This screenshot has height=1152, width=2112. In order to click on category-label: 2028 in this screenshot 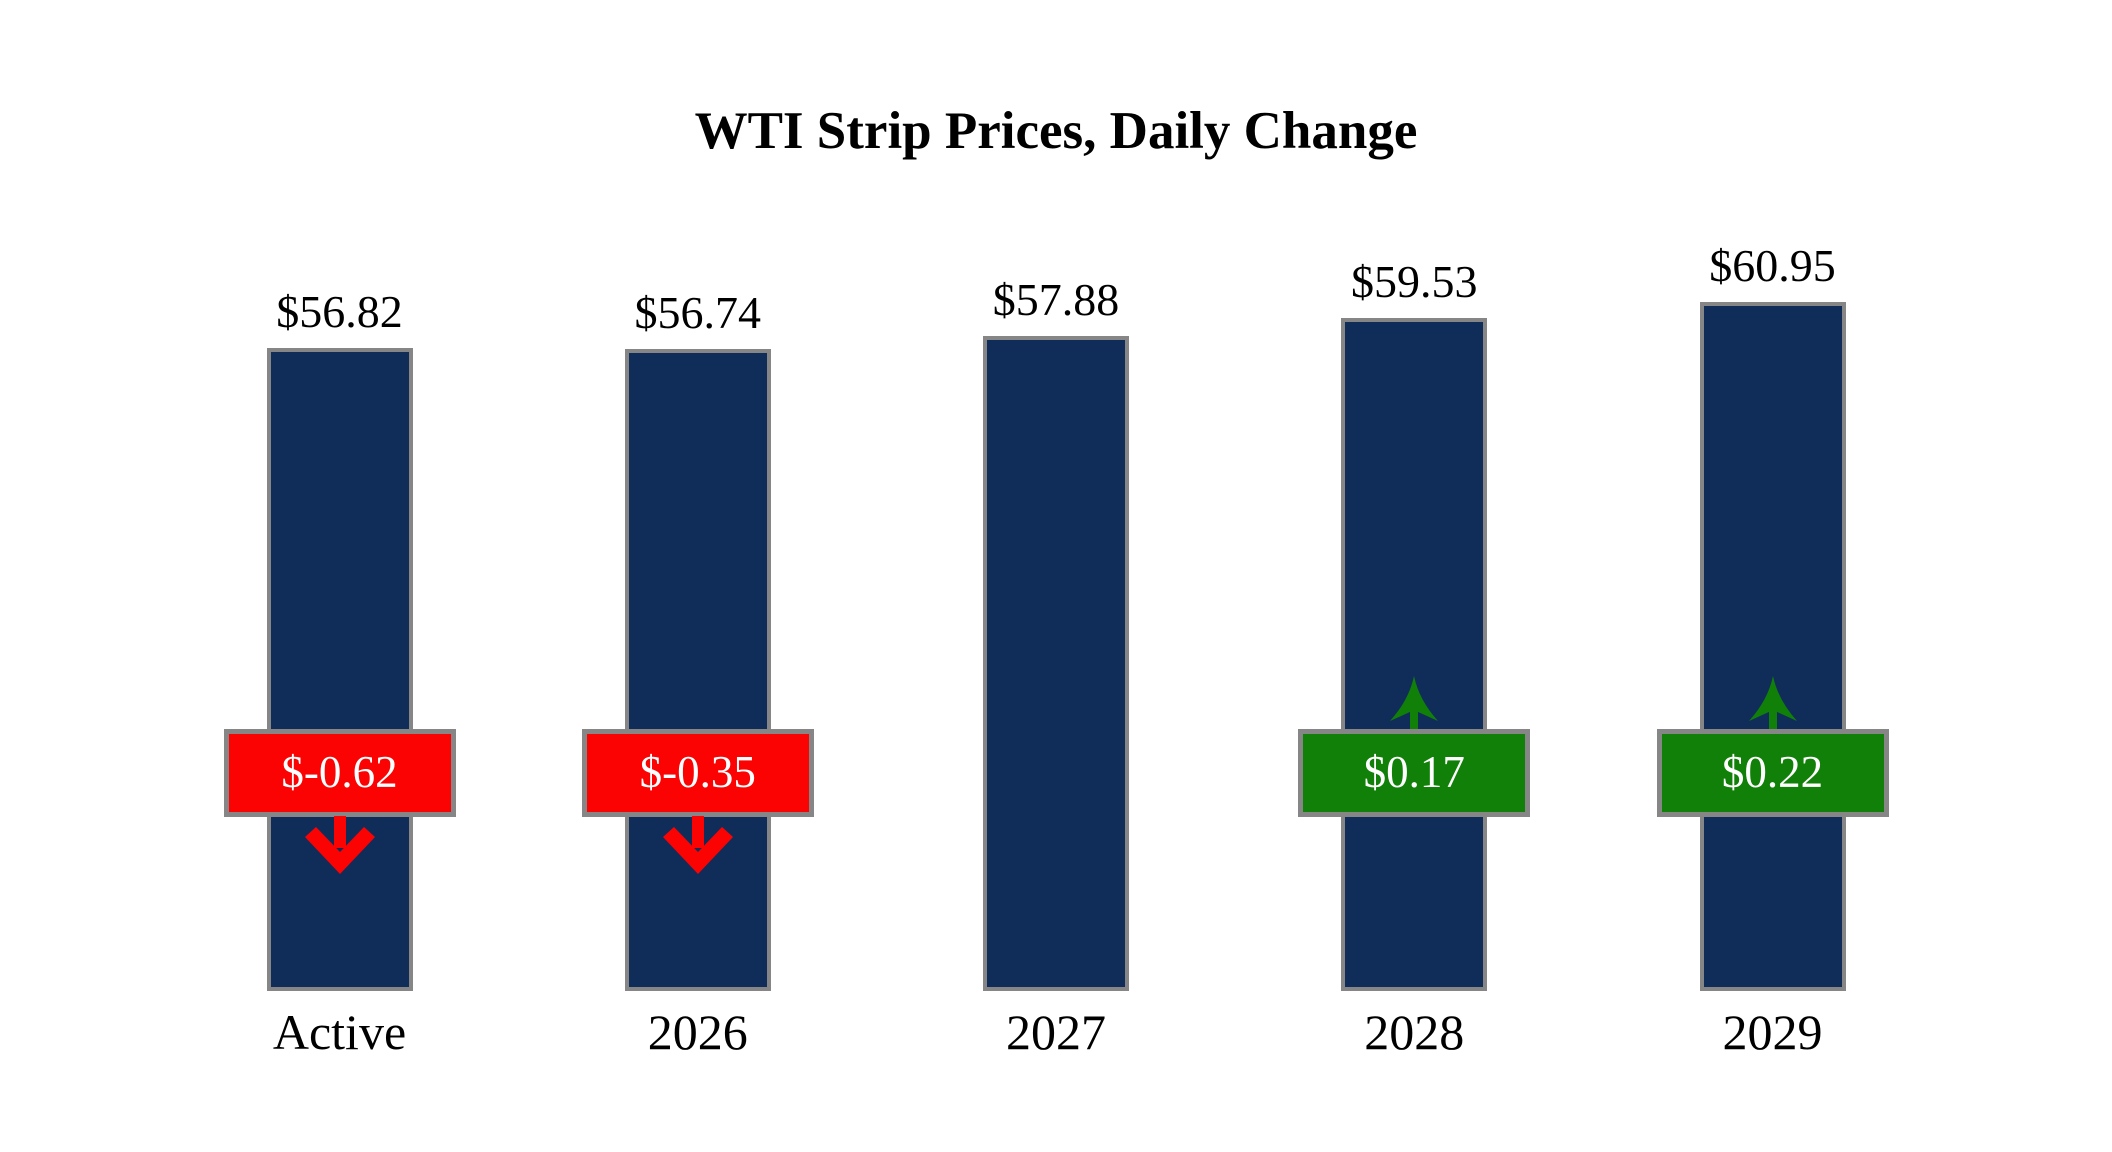, I will do `click(1414, 1032)`.